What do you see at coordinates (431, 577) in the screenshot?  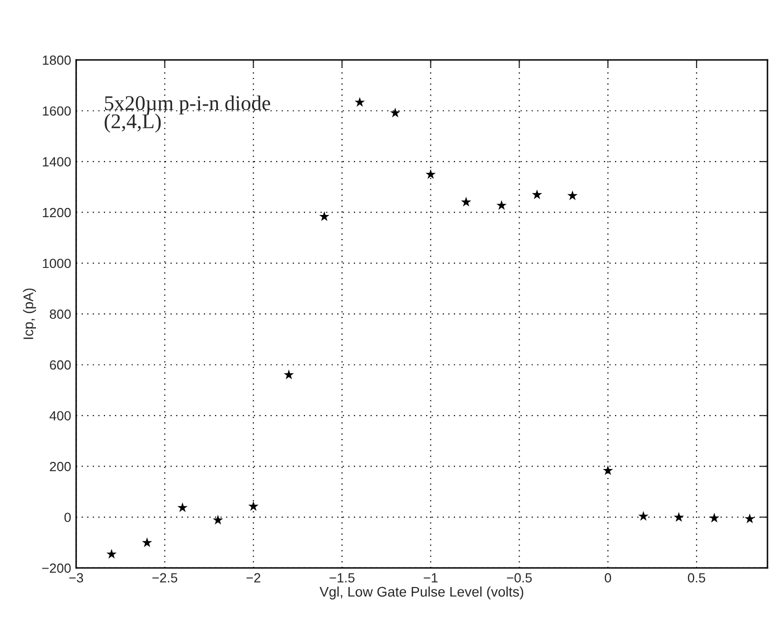 I see `x-tick-label: −1` at bounding box center [431, 577].